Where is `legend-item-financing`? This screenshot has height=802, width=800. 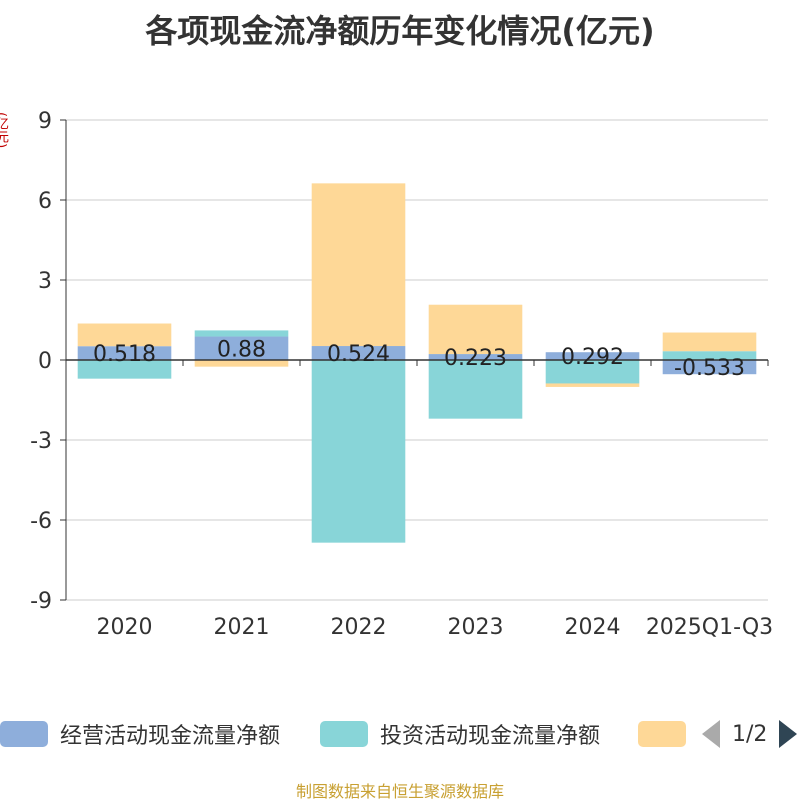 legend-item-financing is located at coordinates (662, 734).